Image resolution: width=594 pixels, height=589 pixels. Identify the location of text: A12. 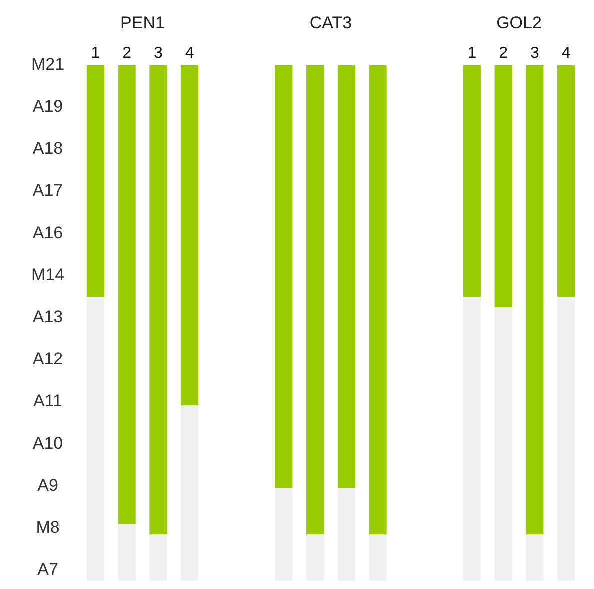
(48, 359).